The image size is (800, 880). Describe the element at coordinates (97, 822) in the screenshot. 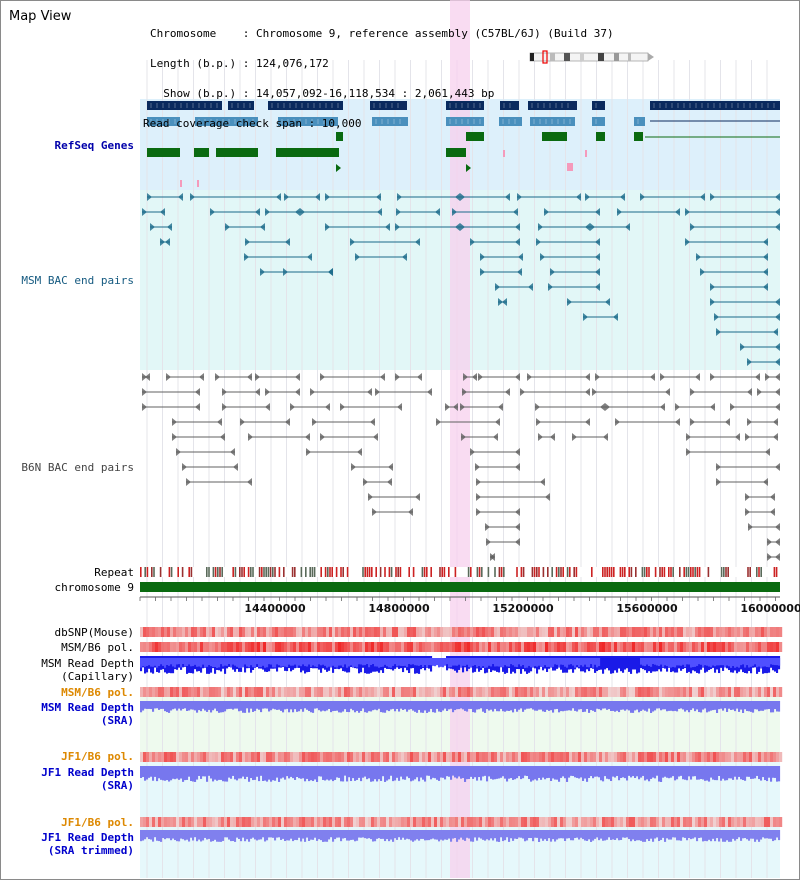

I see `track-label-jf1-b6-pol-trim: JF1/B6 pol.` at that location.